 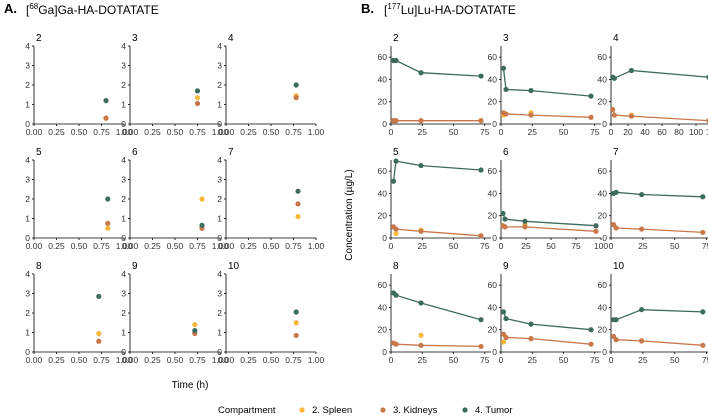 I want to click on legend-label-spleen: 2. Spleen, so click(x=332, y=410).